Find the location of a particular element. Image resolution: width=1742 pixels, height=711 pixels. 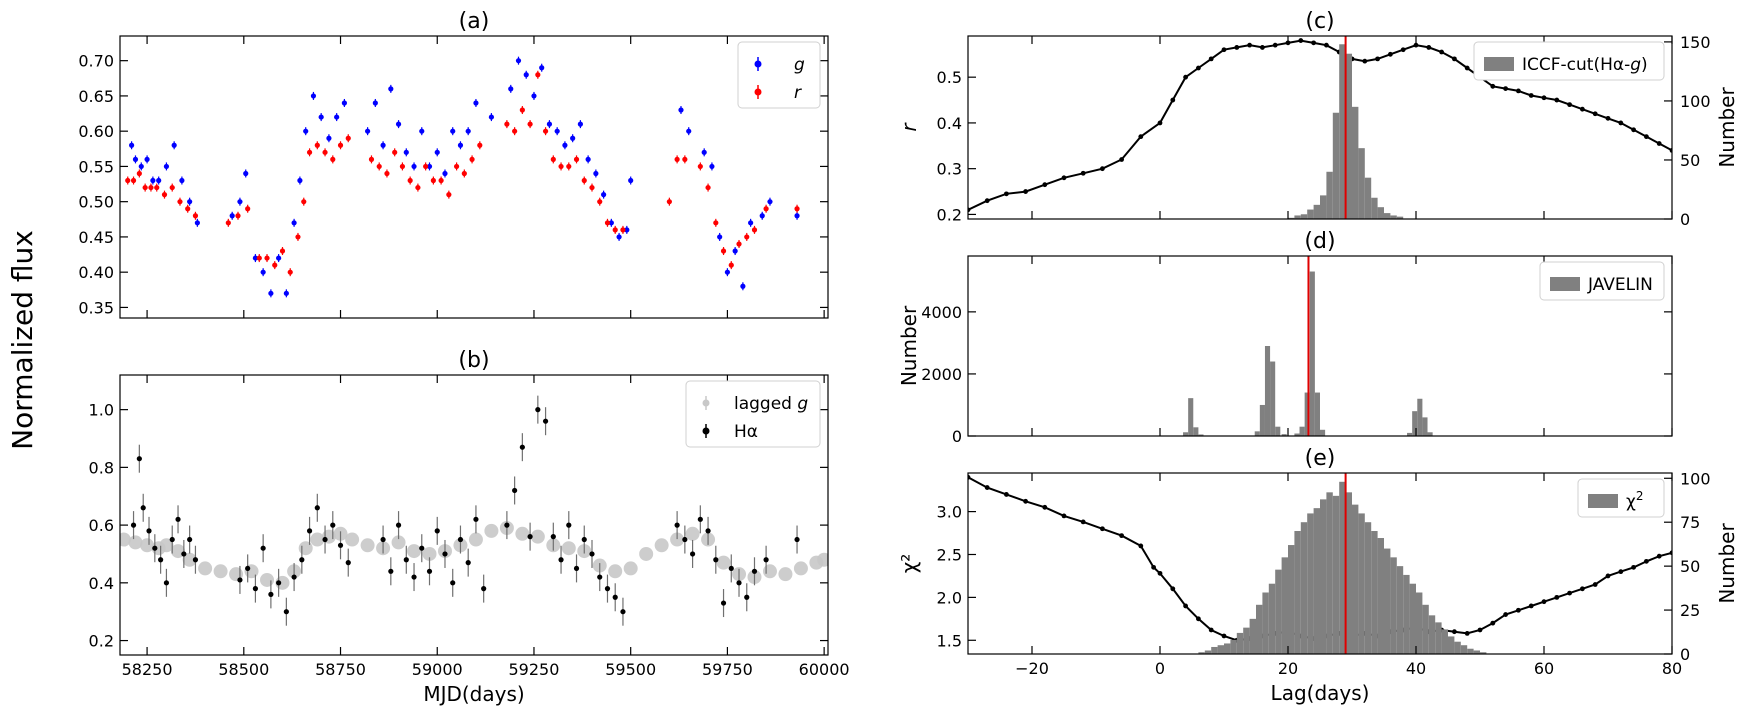

axes-frame-d is located at coordinates (1320, 346).